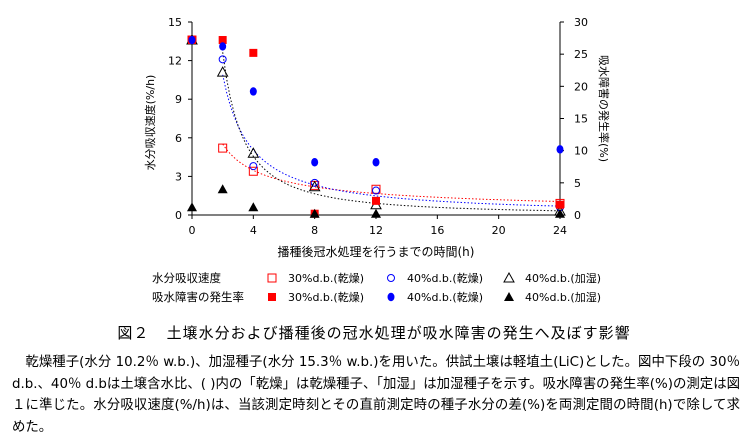 This screenshot has width=748, height=446. Describe the element at coordinates (577, 215) in the screenshot. I see `y-right-tick-label: 0` at that location.